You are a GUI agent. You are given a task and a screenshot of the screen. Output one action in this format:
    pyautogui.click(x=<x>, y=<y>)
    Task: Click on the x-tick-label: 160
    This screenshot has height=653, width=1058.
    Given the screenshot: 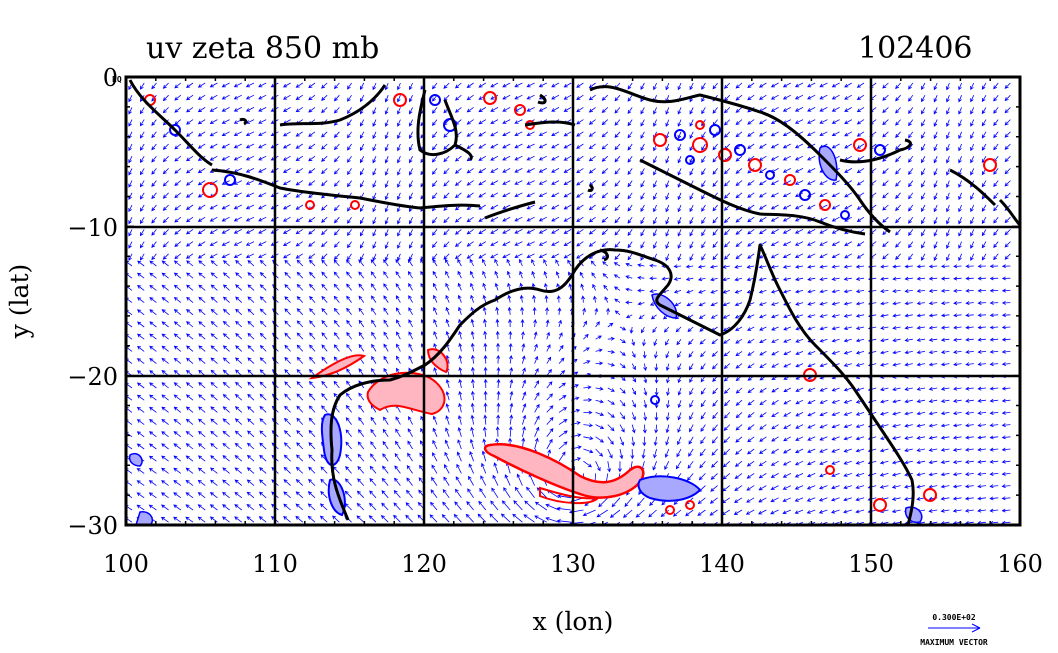 What is the action you would take?
    pyautogui.click(x=1020, y=564)
    